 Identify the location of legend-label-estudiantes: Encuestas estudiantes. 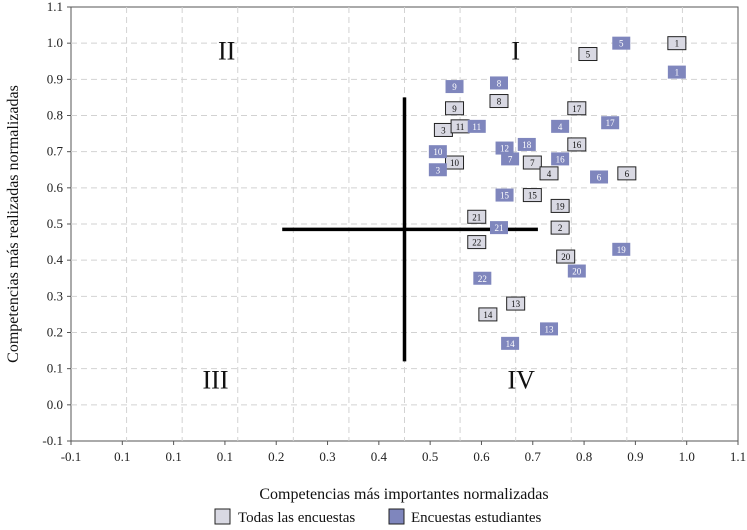
(476, 518).